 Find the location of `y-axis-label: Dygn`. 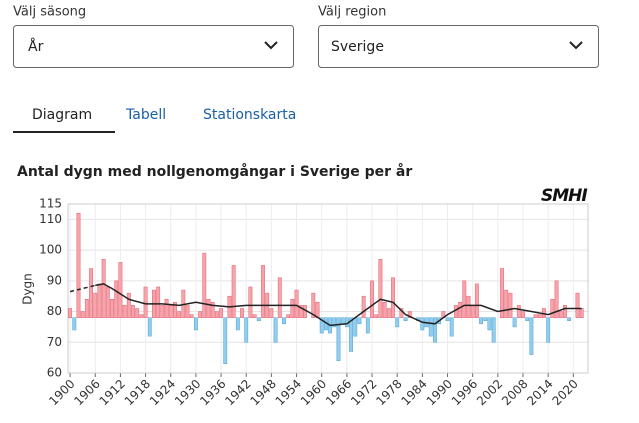

y-axis-label: Dygn is located at coordinates (28, 289).